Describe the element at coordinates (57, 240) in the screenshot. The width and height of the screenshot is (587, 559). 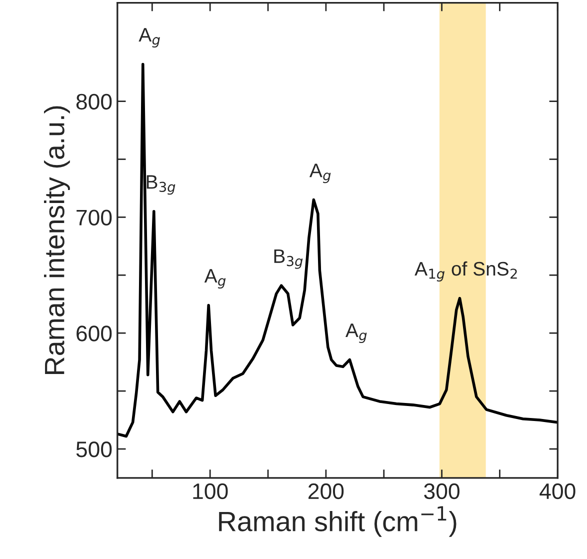
I see `y-axis-title: Raman intensity (a.u.)` at that location.